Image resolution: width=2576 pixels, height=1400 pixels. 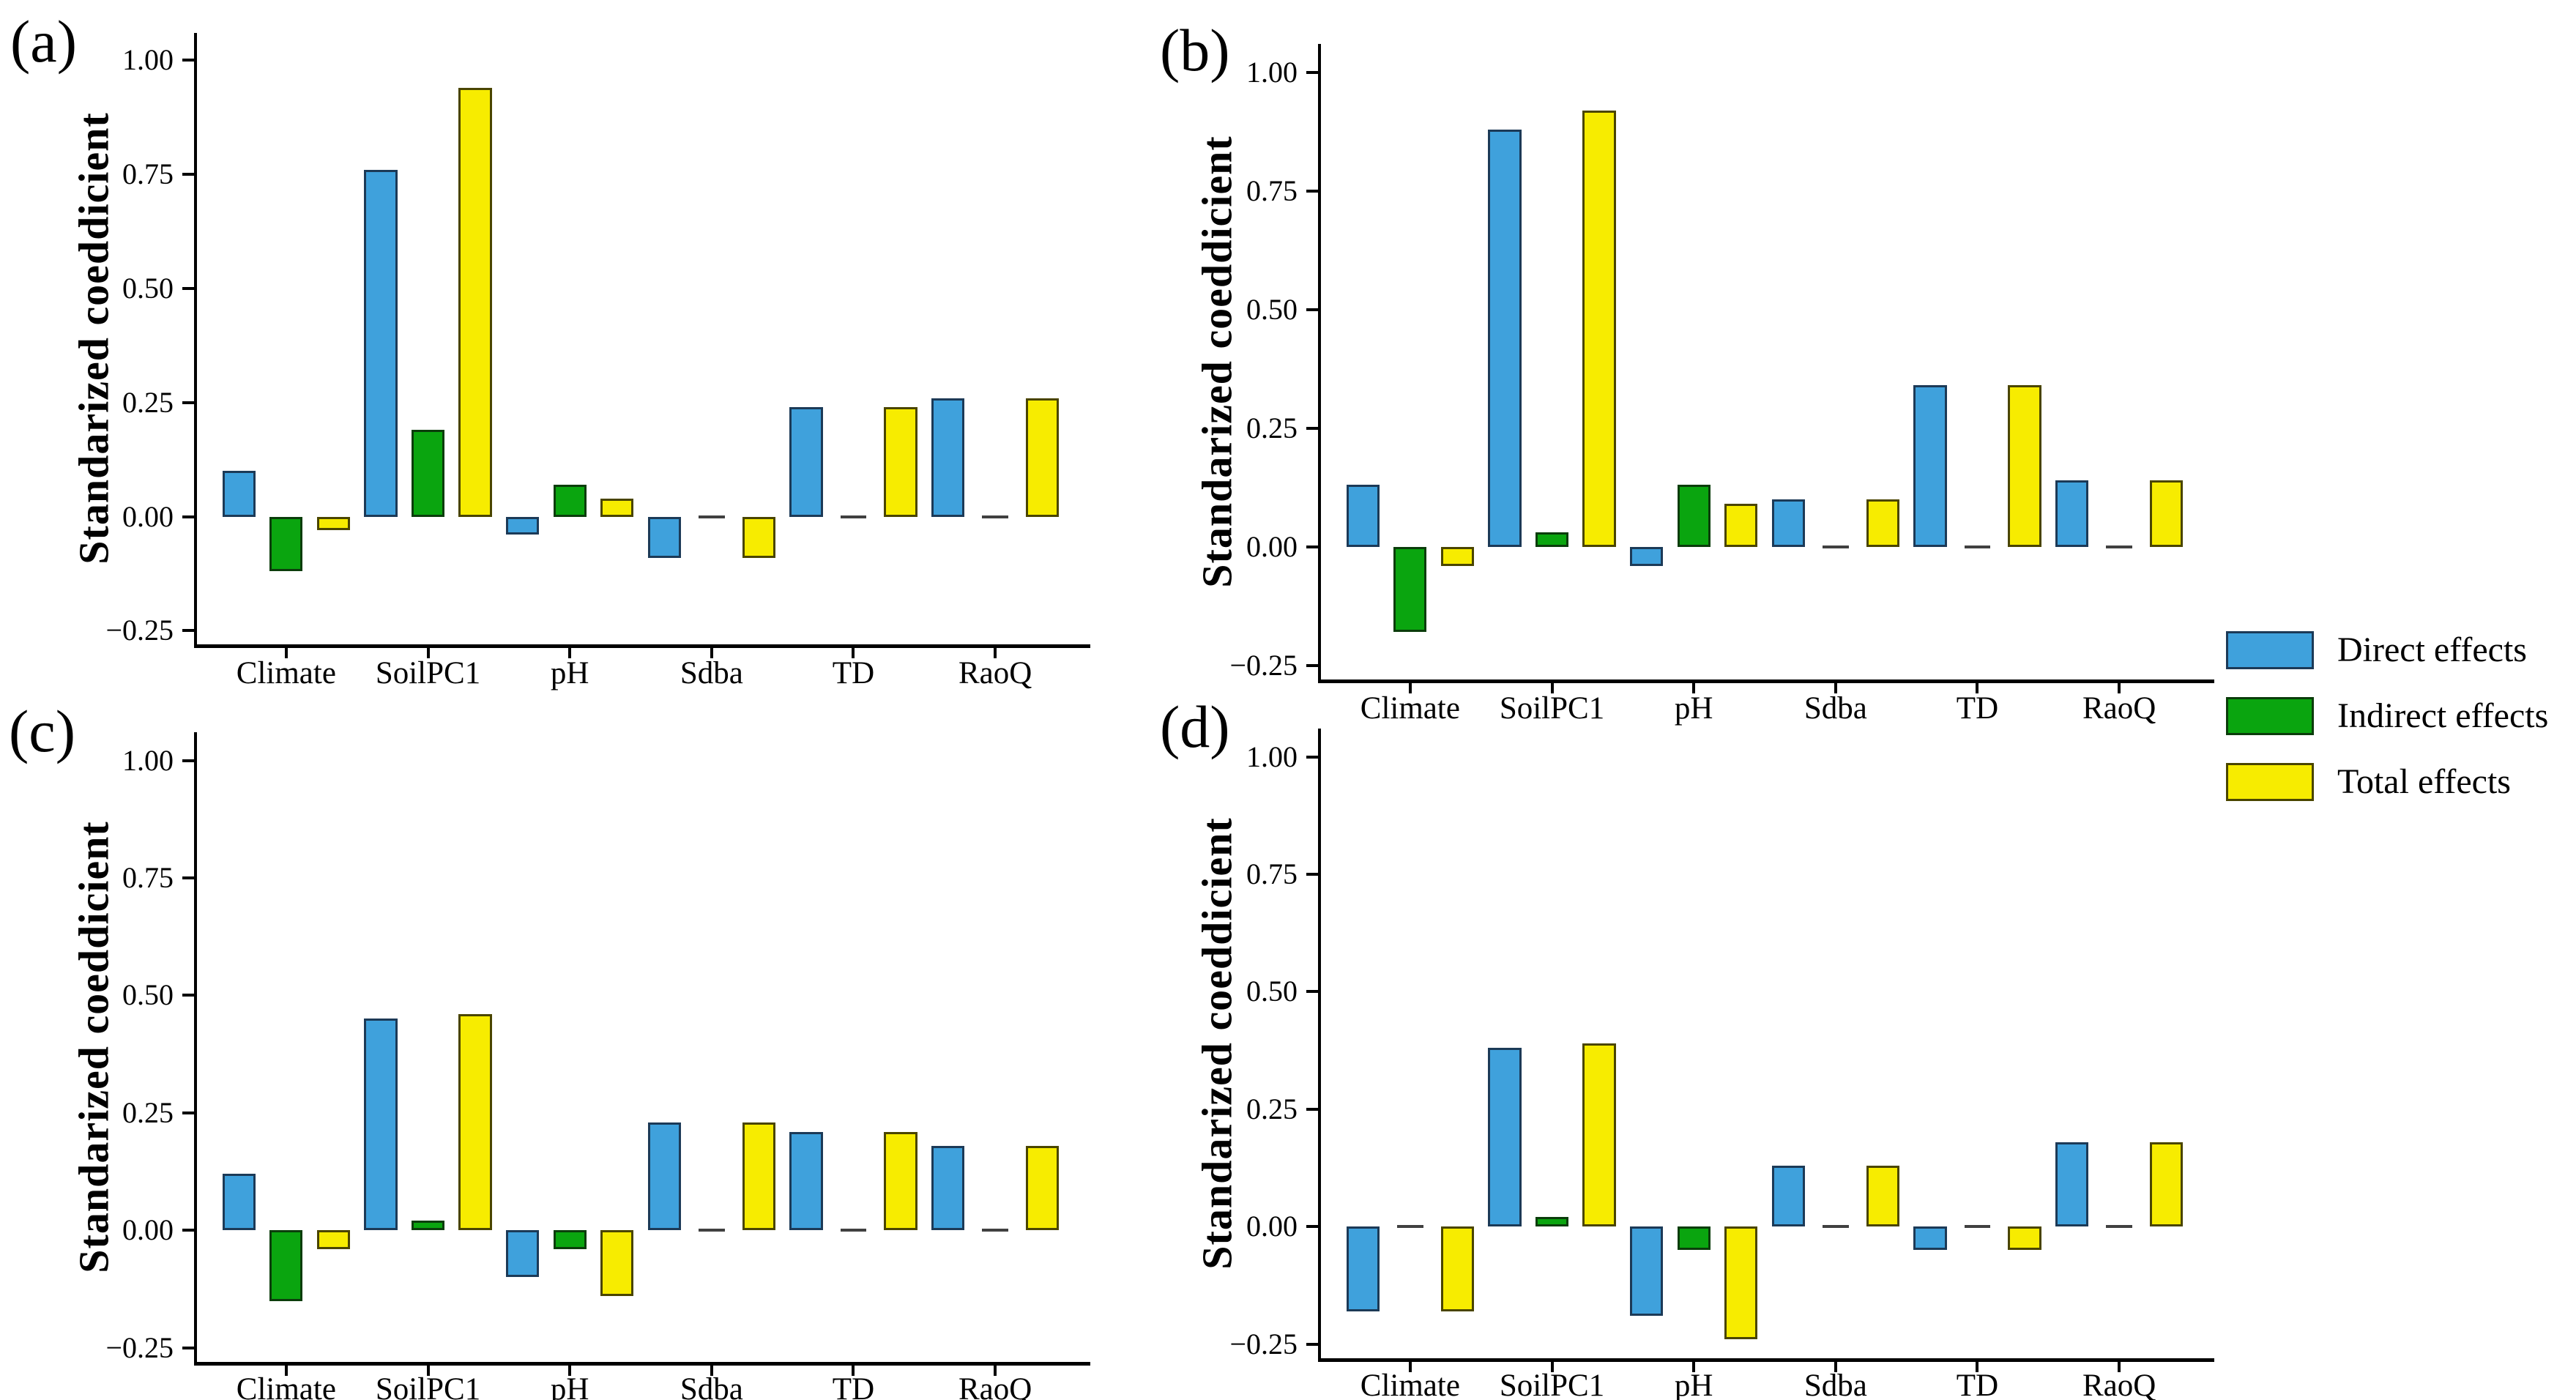 I want to click on legend-swatch-indirect, so click(x=2270, y=716).